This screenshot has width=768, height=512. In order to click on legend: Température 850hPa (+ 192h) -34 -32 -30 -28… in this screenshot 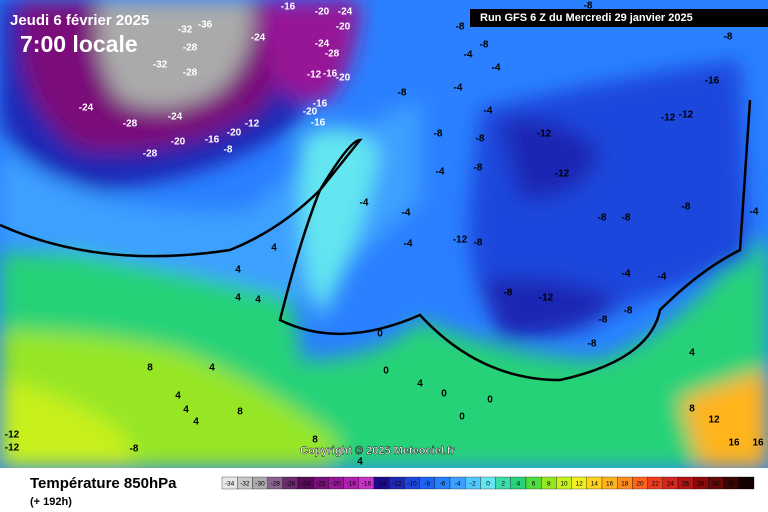, I will do `click(384, 490)`.